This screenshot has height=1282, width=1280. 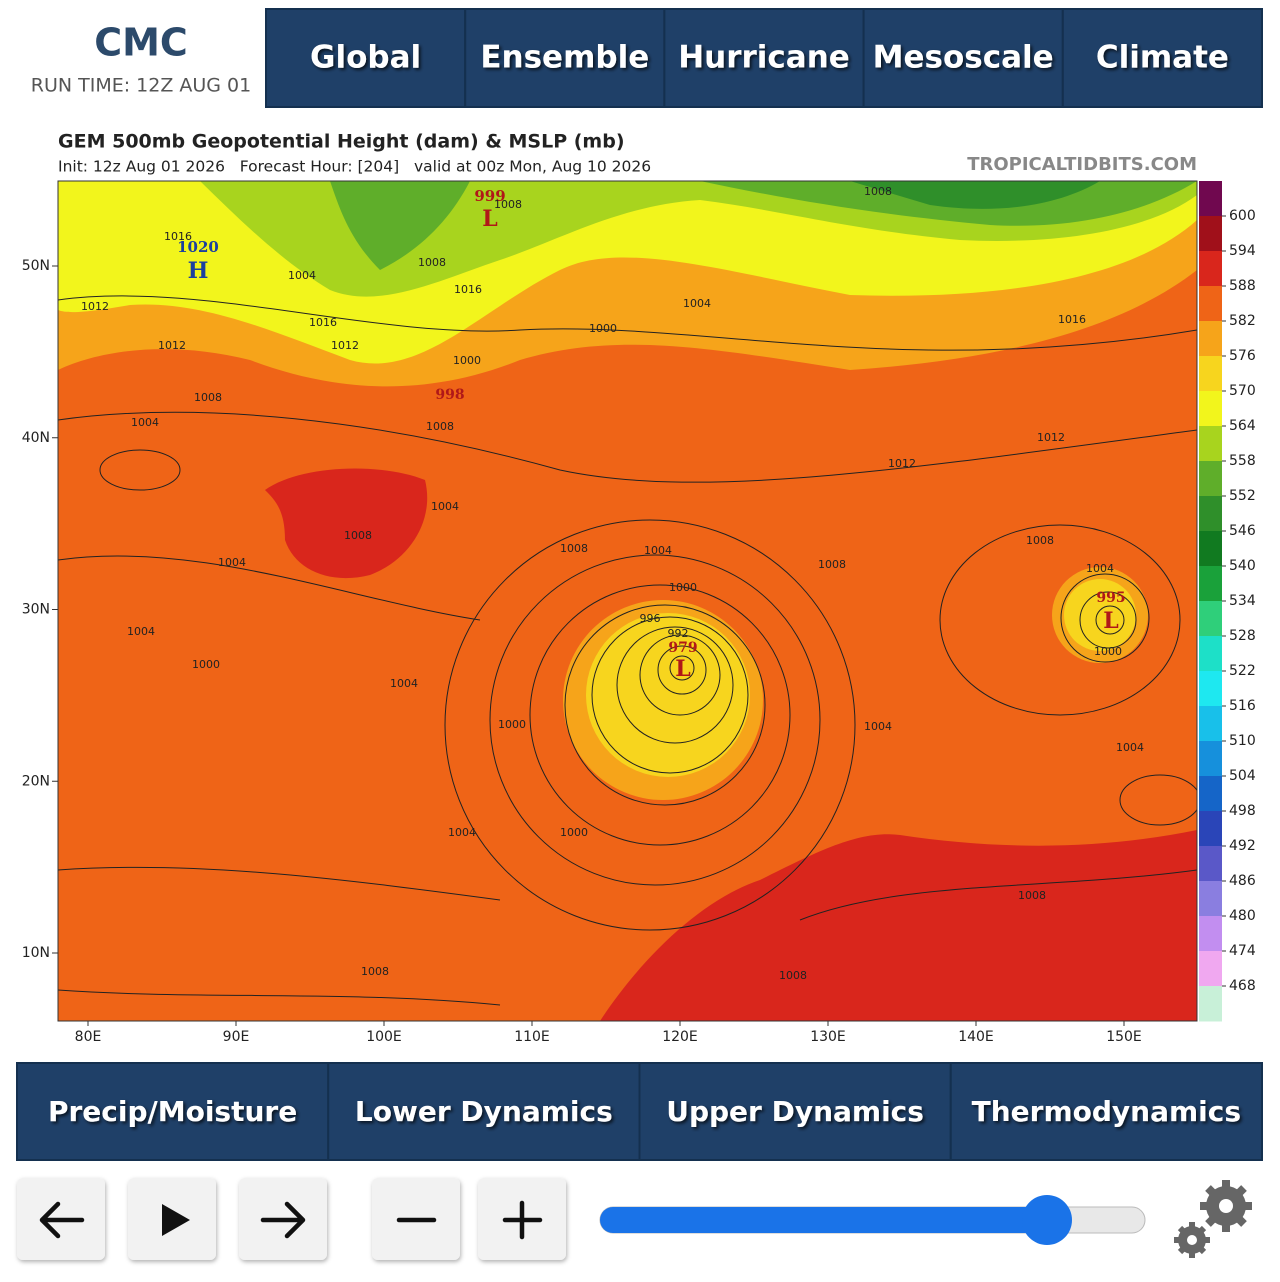 I want to click on zoom-out-button, so click(x=416, y=1219).